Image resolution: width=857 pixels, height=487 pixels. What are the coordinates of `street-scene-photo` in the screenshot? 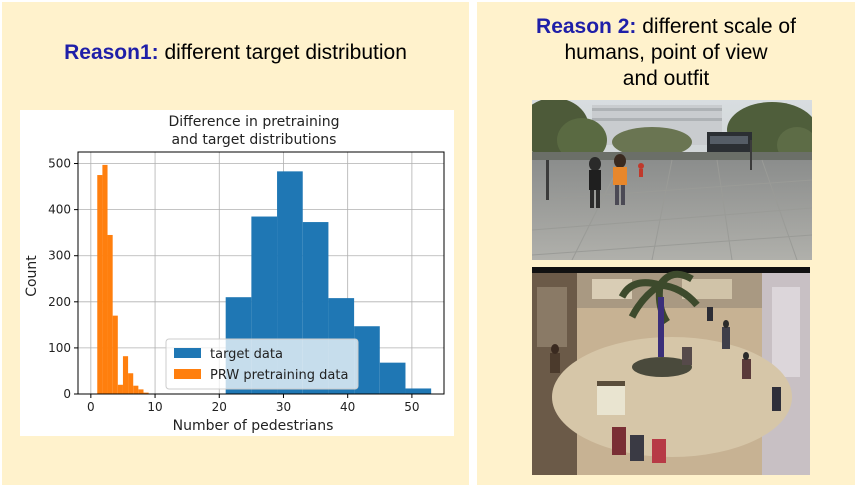 It's located at (672, 180).